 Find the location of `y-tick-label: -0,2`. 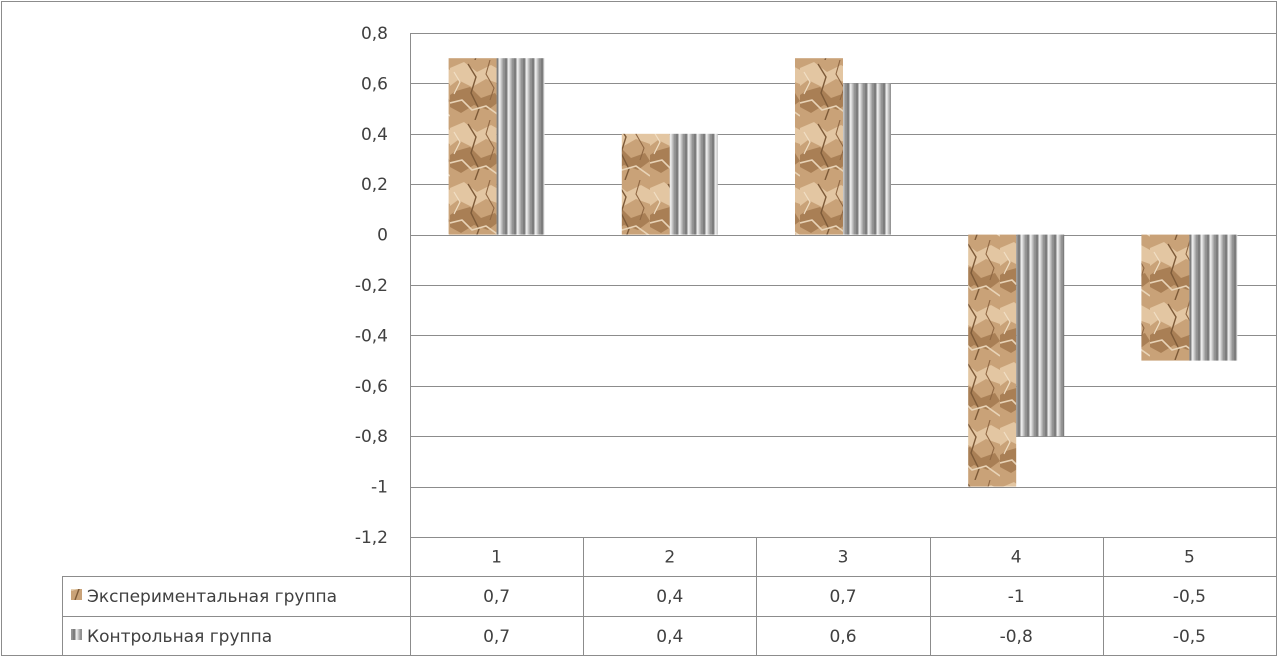

y-tick-label: -0,2 is located at coordinates (371, 286).